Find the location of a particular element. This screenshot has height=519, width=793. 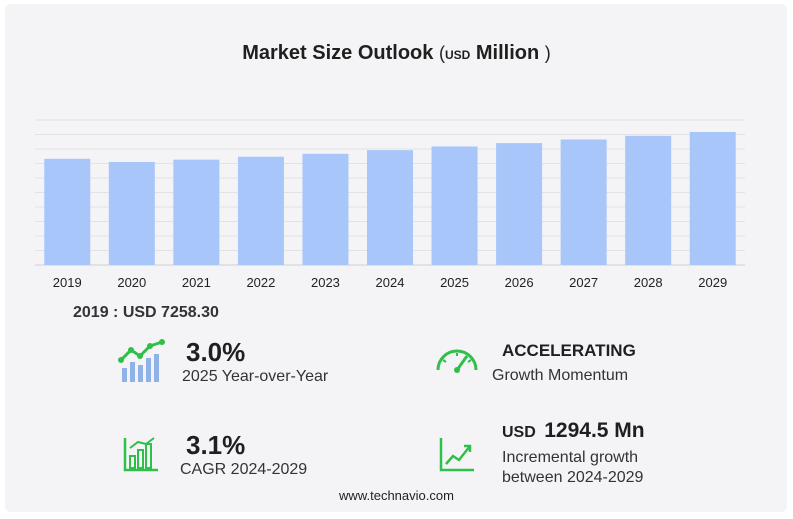

x-tick-label: 2029 is located at coordinates (712, 282).